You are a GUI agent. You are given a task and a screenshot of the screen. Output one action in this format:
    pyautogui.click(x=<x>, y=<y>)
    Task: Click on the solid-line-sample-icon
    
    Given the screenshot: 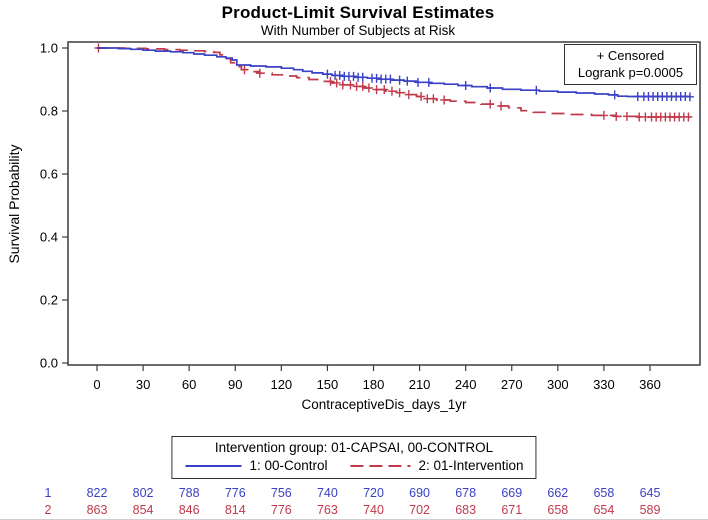 What is the action you would take?
    pyautogui.click(x=213, y=465)
    